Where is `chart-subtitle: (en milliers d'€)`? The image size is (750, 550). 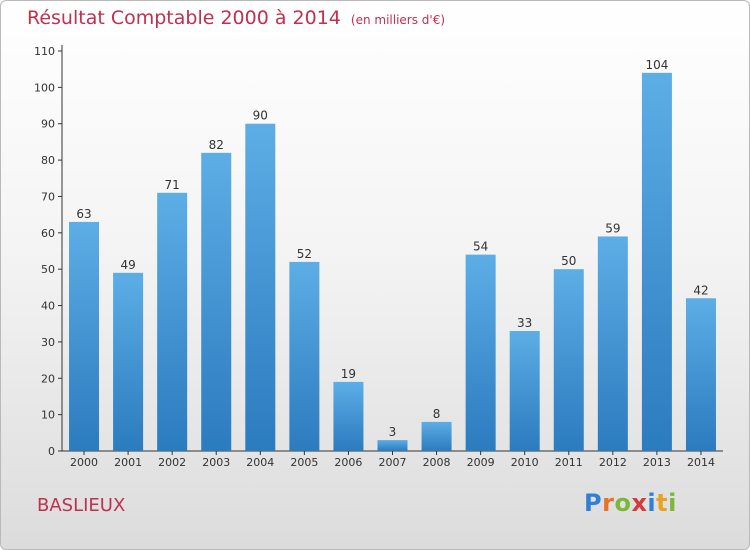 chart-subtitle: (en milliers d'€) is located at coordinates (398, 20).